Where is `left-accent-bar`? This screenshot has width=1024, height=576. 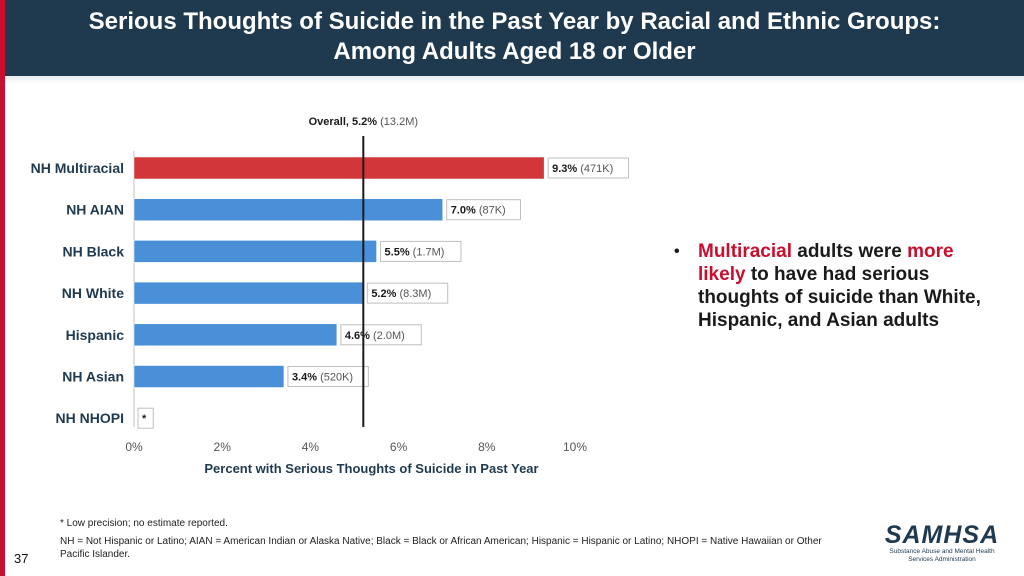 left-accent-bar is located at coordinates (2, 288).